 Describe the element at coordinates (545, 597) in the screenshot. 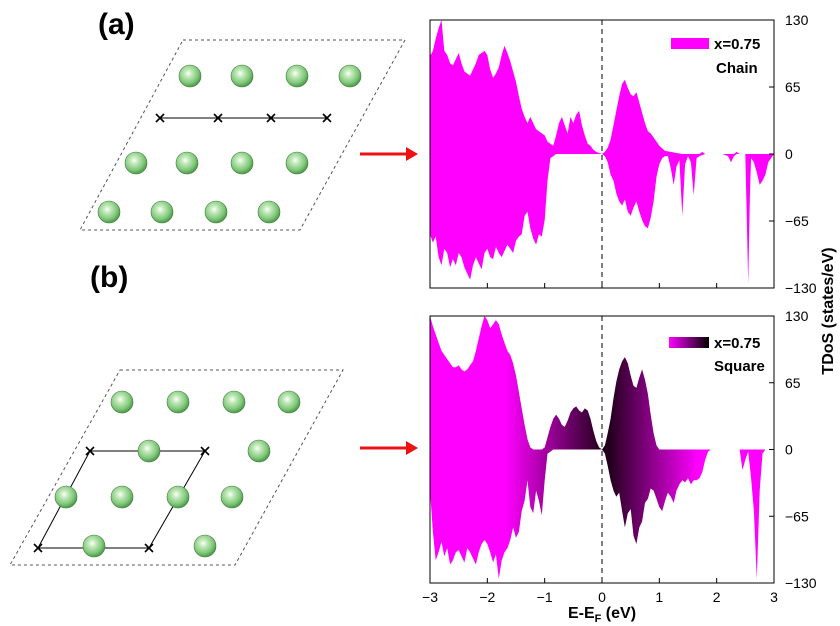

I see `x-tick-label: −1` at that location.